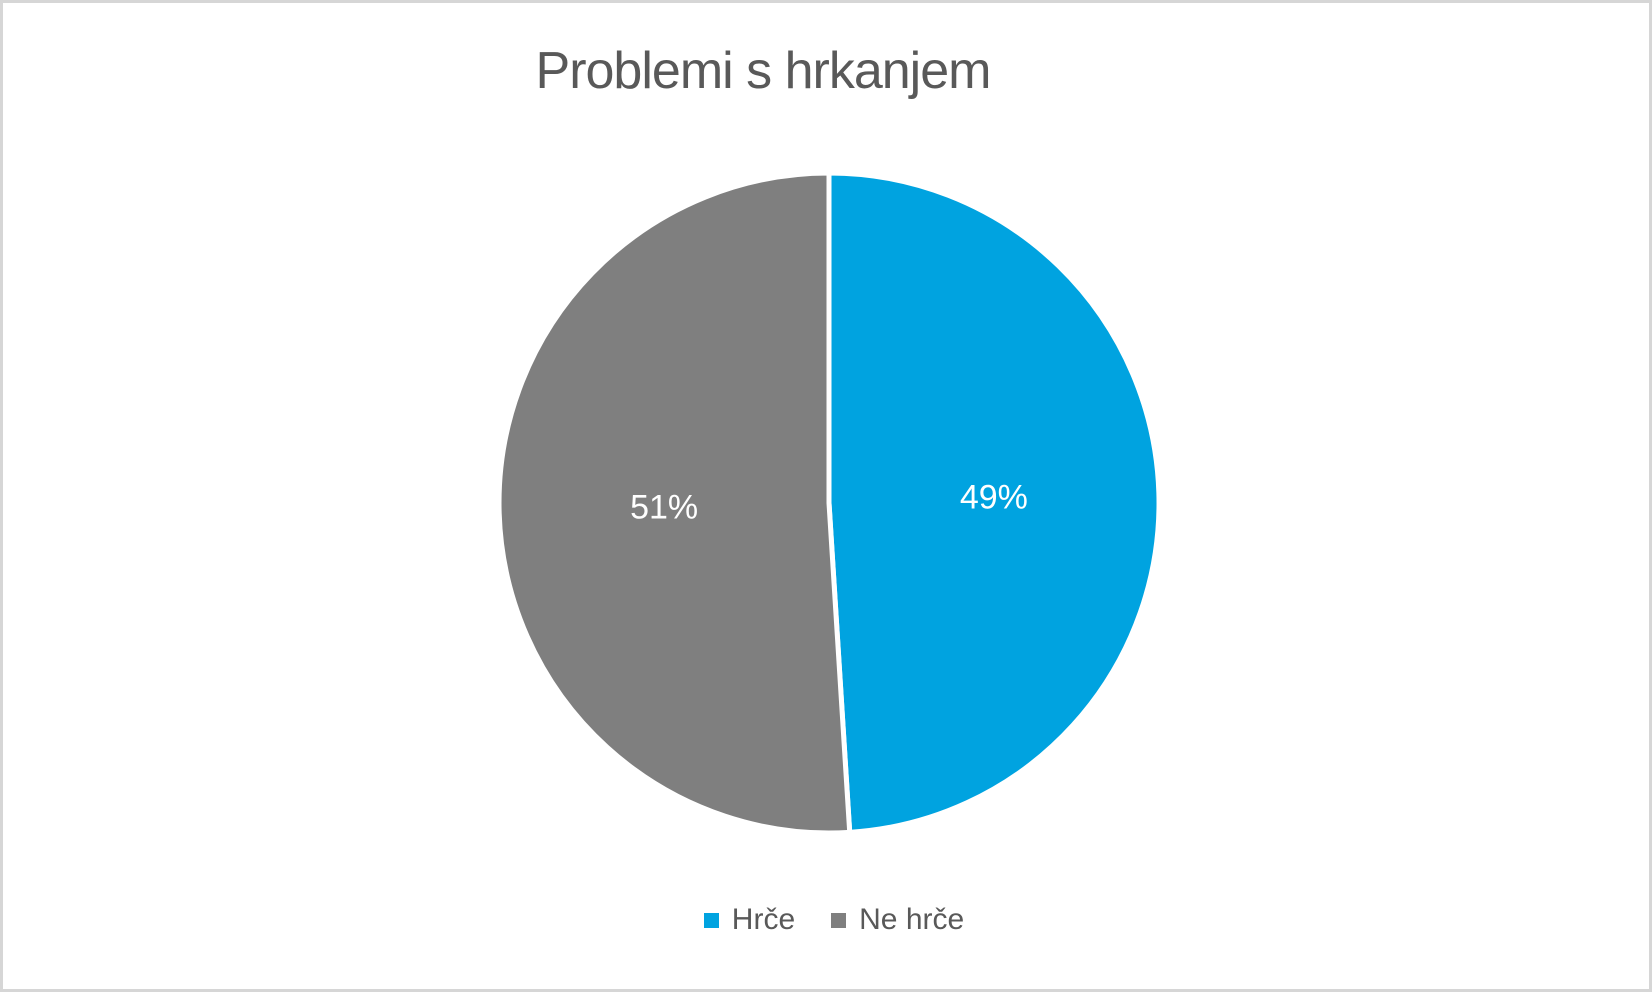 This screenshot has height=992, width=1652. What do you see at coordinates (711, 920) in the screenshot?
I see `legend-swatch-hrce` at bounding box center [711, 920].